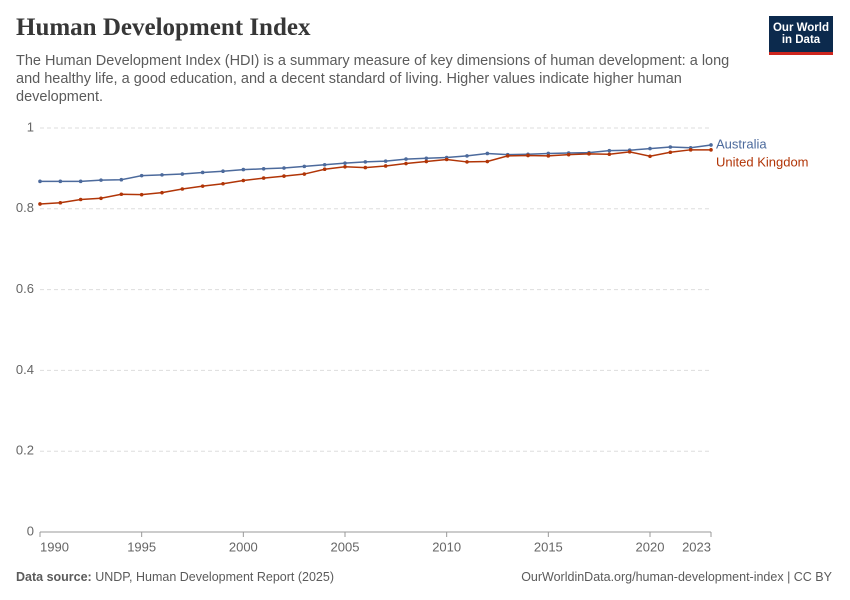 This screenshot has width=850, height=600. What do you see at coordinates (650, 546) in the screenshot?
I see `x-tick-label: 2020` at bounding box center [650, 546].